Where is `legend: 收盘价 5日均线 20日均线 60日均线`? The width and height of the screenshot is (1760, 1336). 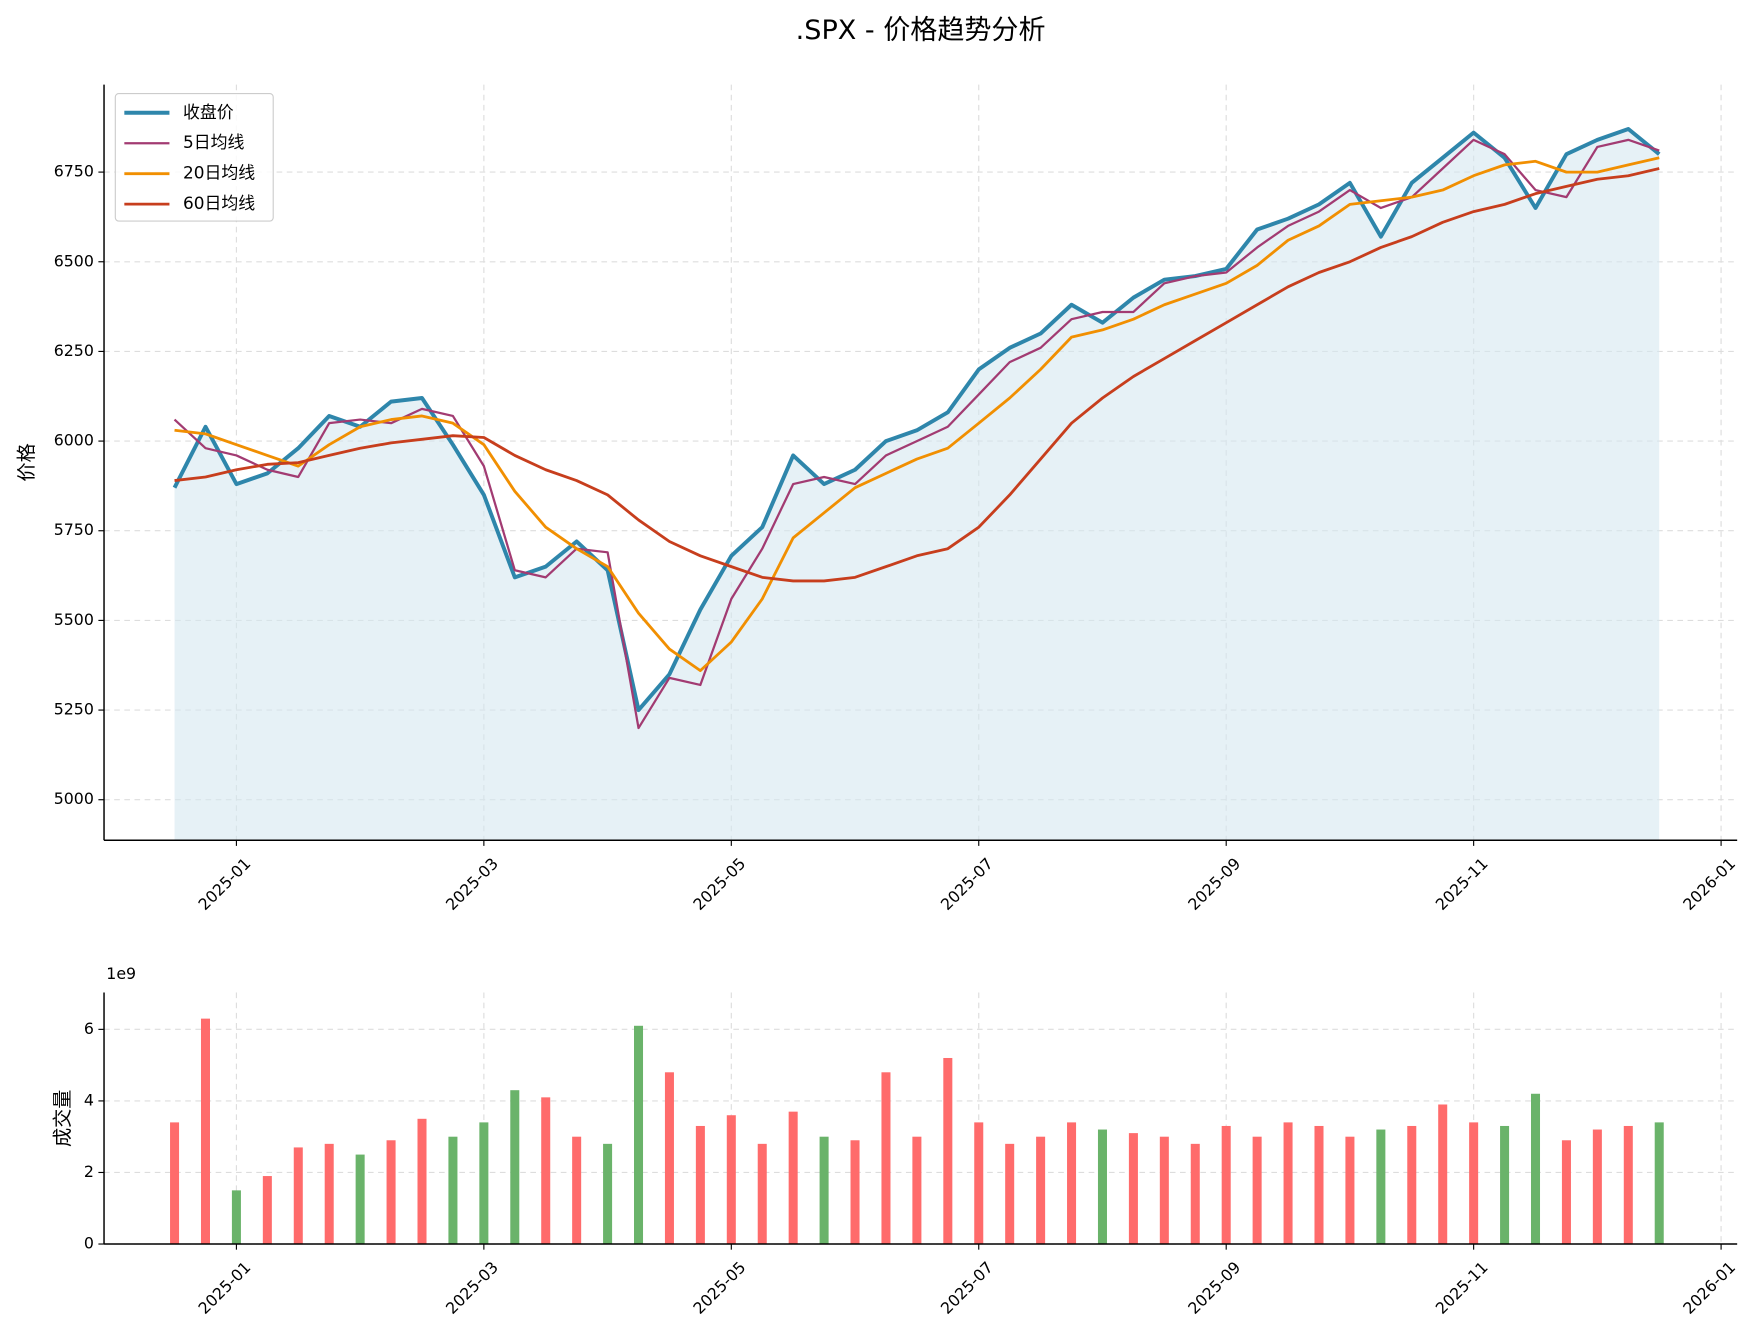
legend: 收盘价 5日均线 20日均线 60日均线 is located at coordinates (194, 157).